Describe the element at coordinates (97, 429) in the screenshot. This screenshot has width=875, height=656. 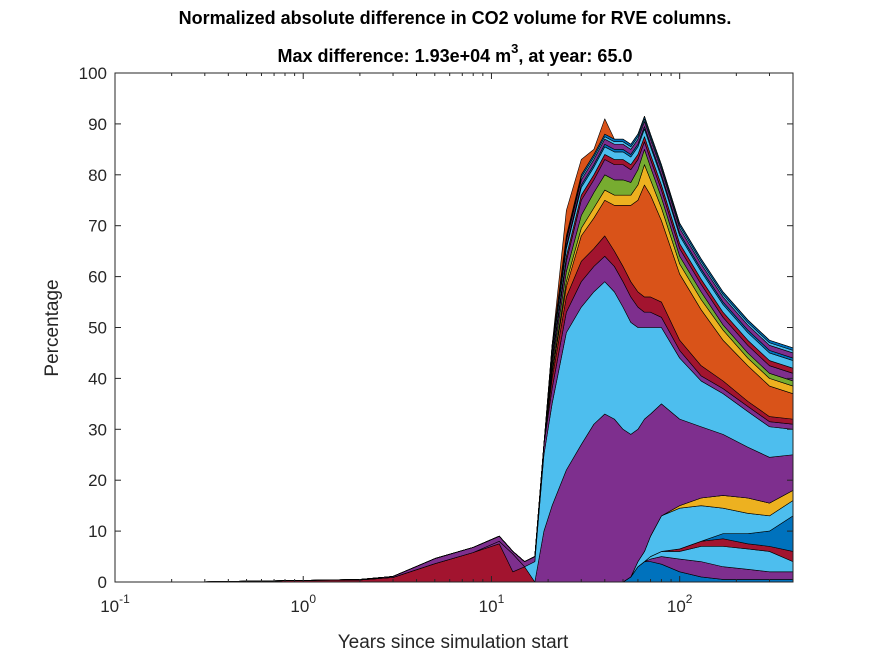
I see `y-tick-label: 30` at that location.